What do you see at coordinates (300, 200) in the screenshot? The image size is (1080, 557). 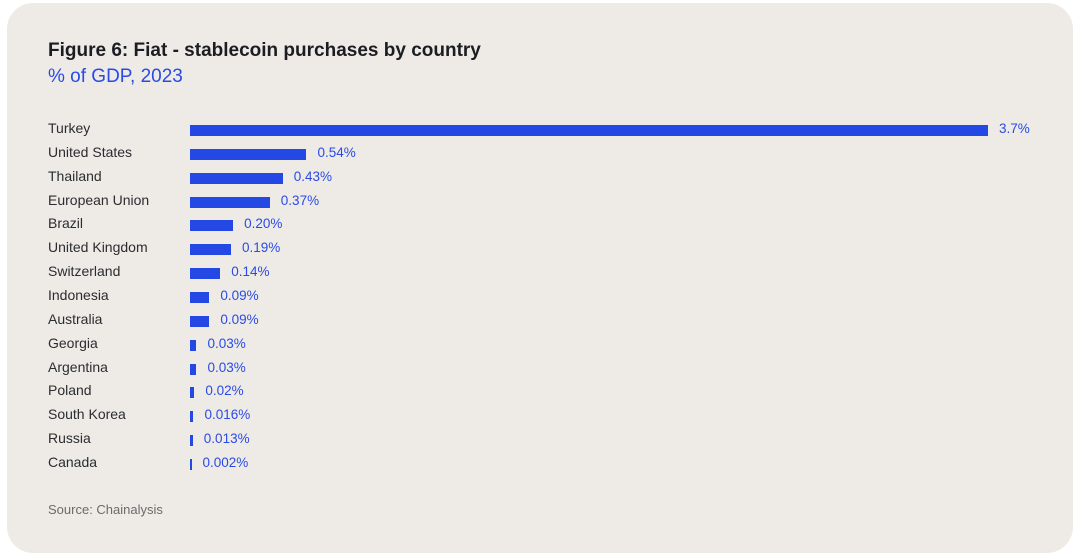 I see `data-label: 0.37%` at bounding box center [300, 200].